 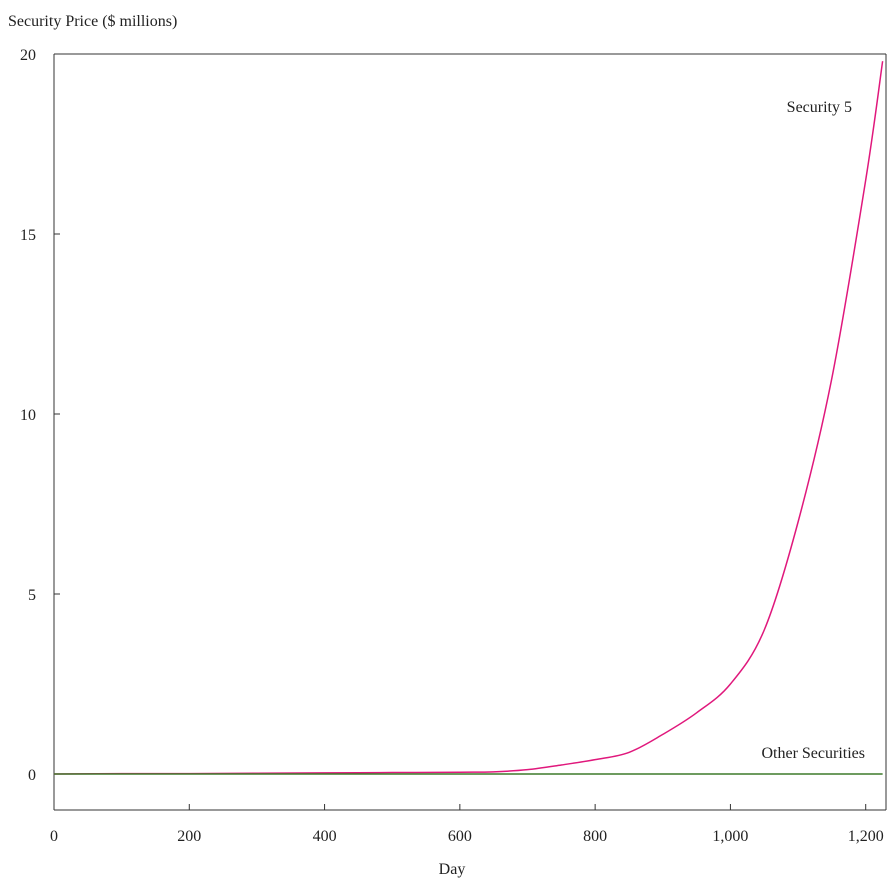 I want to click on series-label-other-securities: Other Securities, so click(x=813, y=753).